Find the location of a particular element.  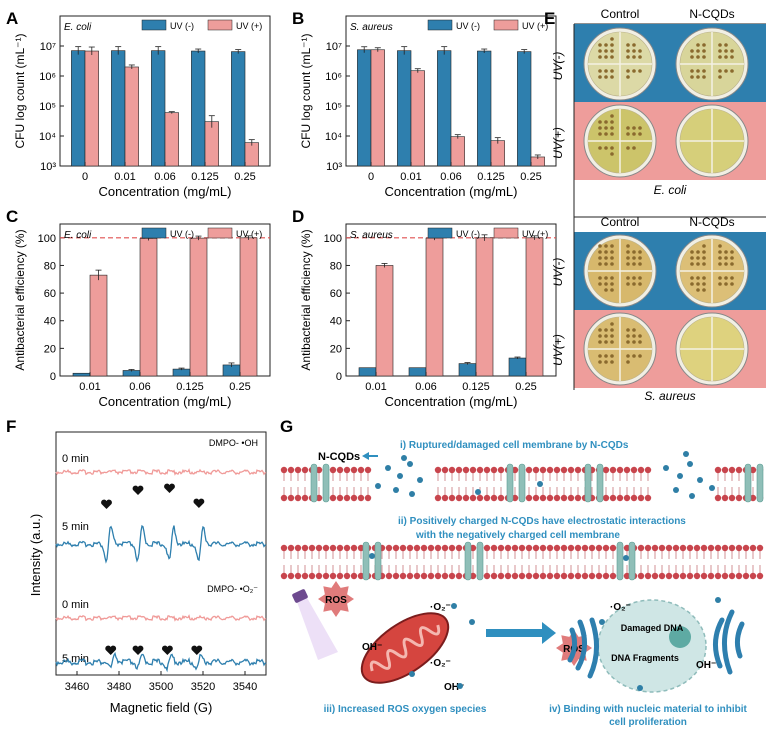

x-tick-label: 0.01 is located at coordinates (375, 387).